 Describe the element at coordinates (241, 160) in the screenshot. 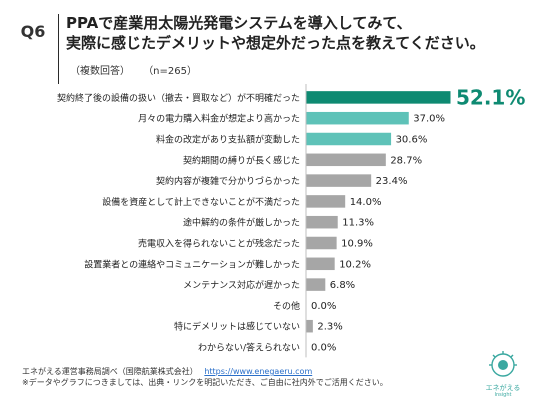

I see `category-label: 契約期間の縛りが長く感じた` at that location.